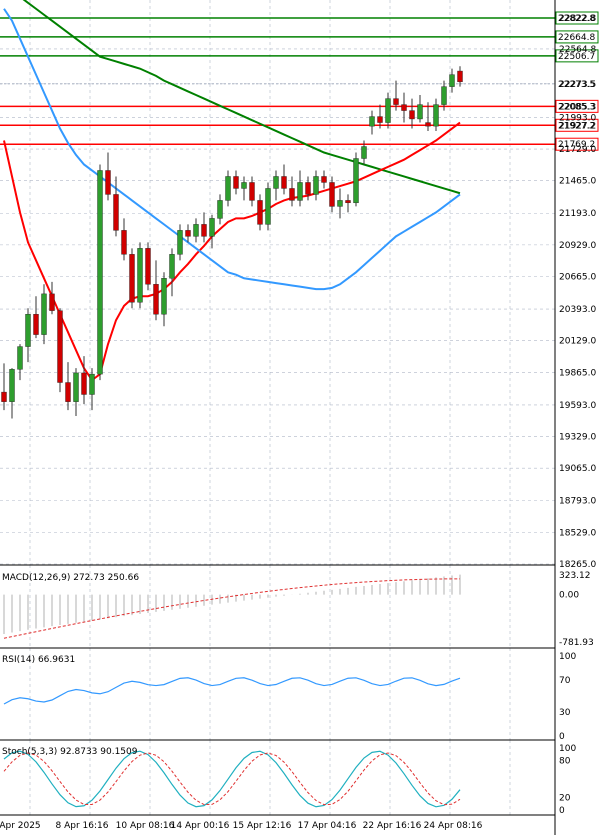  What do you see at coordinates (576, 145) in the screenshot?
I see `level-label: 21769.2` at bounding box center [576, 145].